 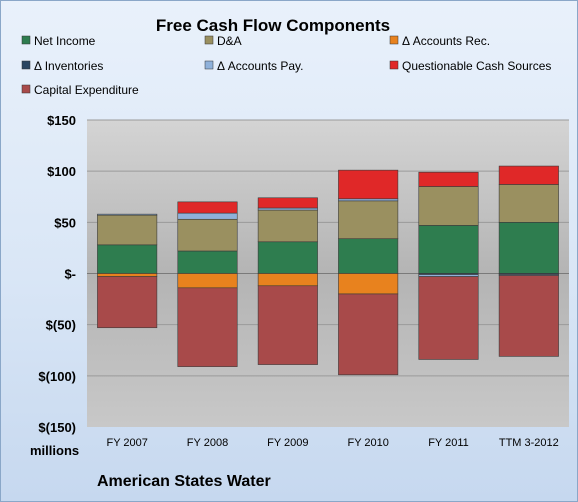 What do you see at coordinates (528, 248) in the screenshot?
I see `bar-net-income-ttm-3-2012` at bounding box center [528, 248].